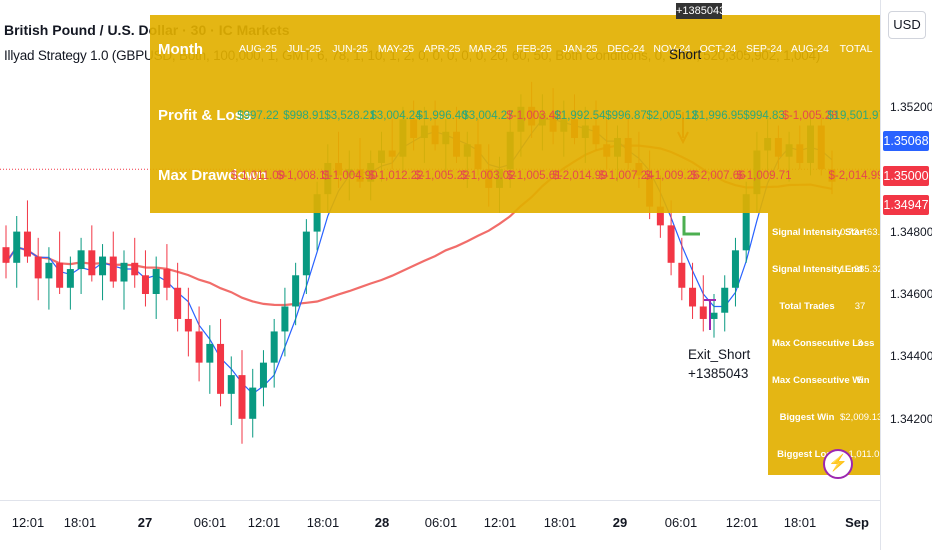  What do you see at coordinates (442, 116) in the screenshot?
I see `pnl-cell: $1,996.40` at bounding box center [442, 116].